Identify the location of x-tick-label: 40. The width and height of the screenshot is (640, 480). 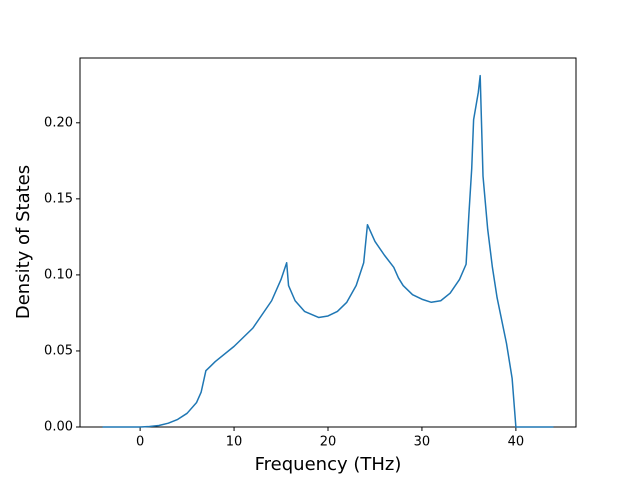
(516, 442).